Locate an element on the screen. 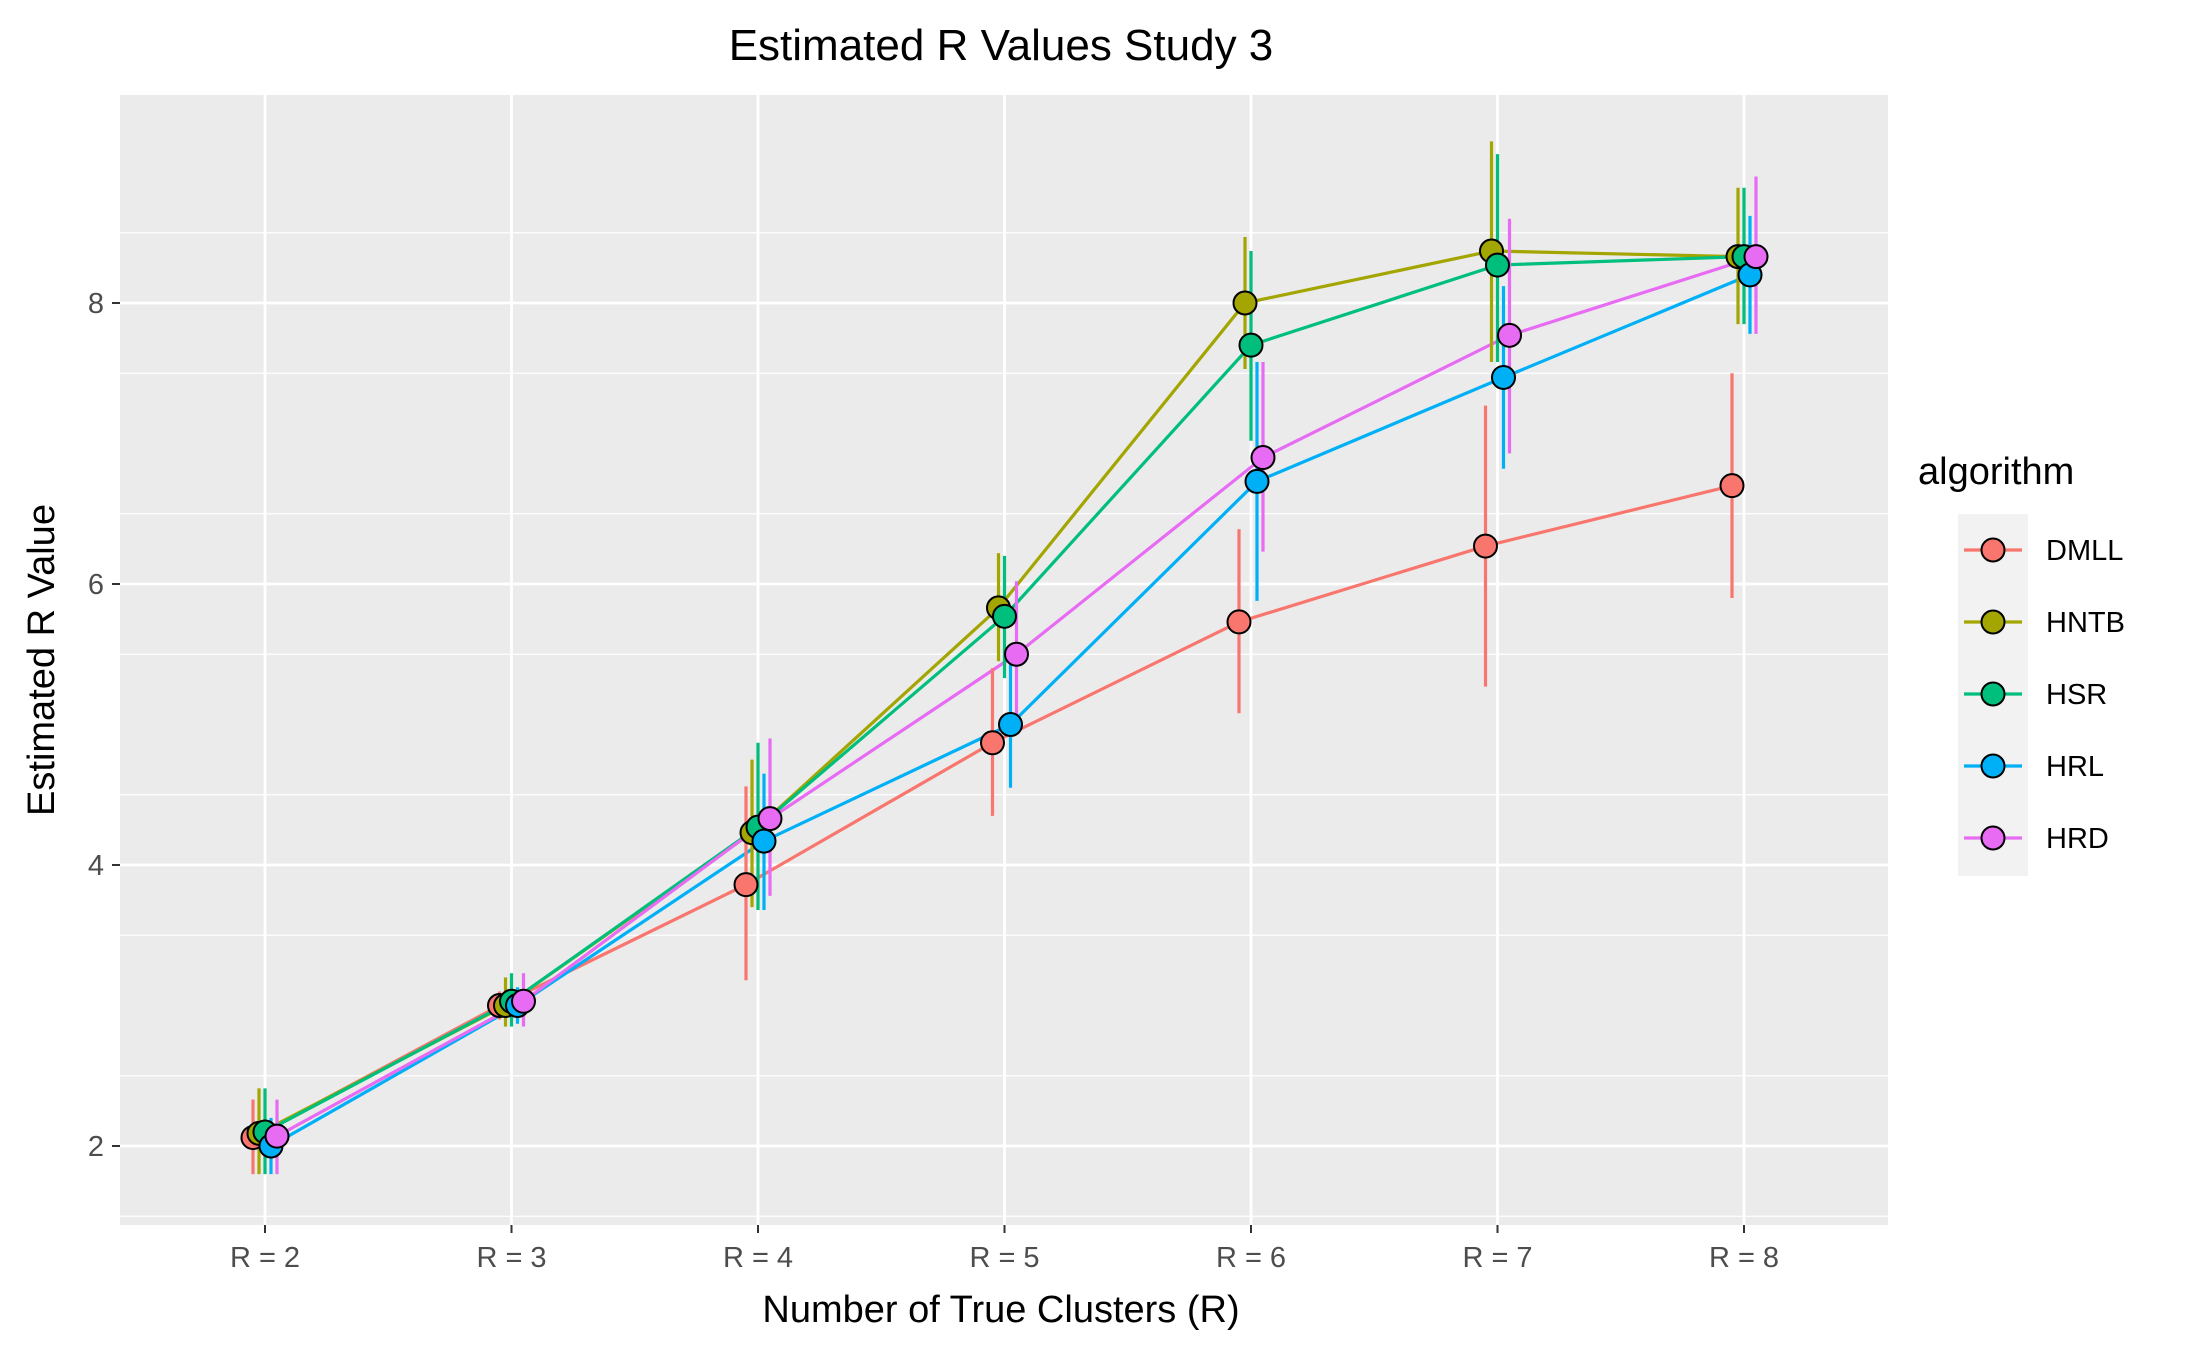 The height and width of the screenshot is (1351, 2187). y-axis: 2 4 6 8 is located at coordinates (104, 725).